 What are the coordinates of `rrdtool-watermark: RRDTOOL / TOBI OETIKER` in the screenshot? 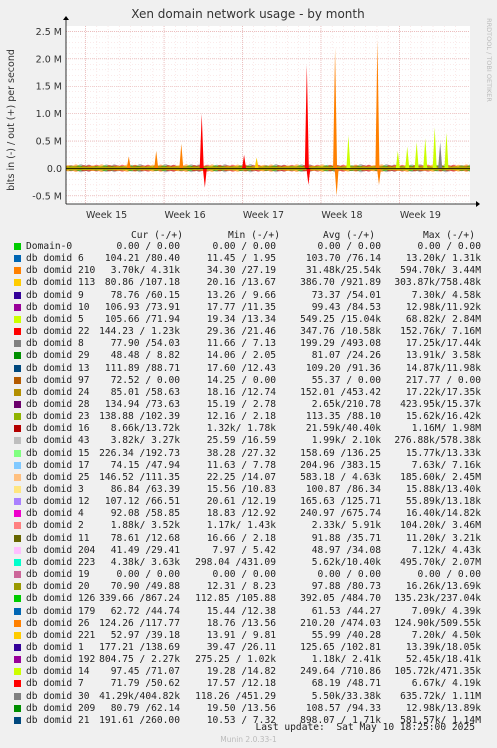 It's located at (489, 60).